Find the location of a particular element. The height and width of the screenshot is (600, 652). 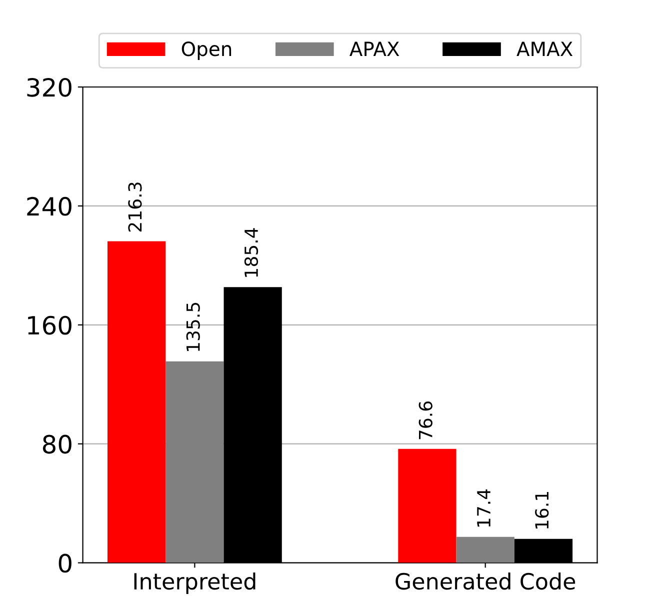

legend-label: AMAX is located at coordinates (544, 49).